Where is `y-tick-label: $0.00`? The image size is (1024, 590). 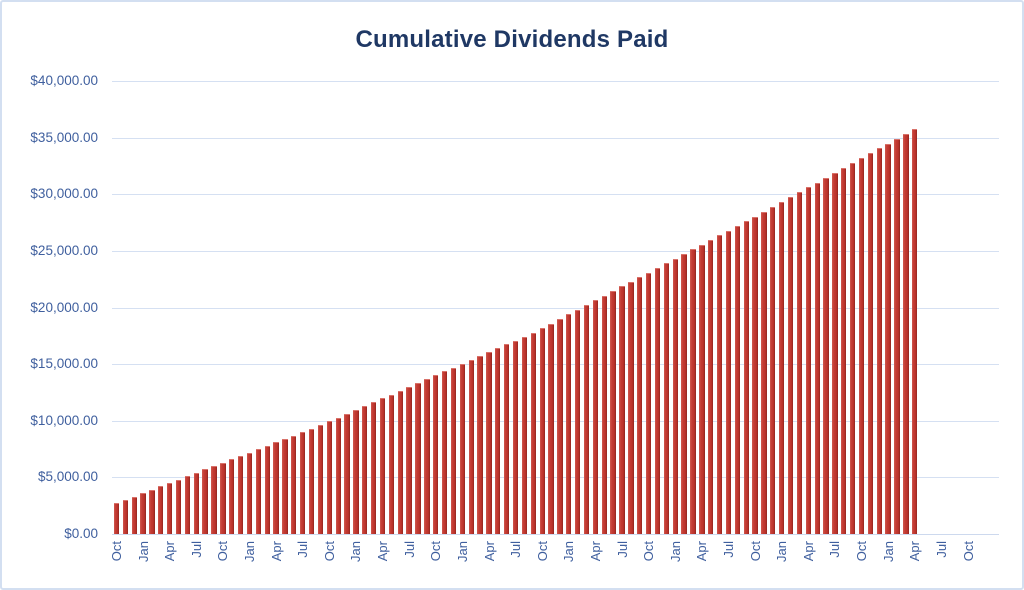 y-tick-label: $0.00 is located at coordinates (81, 533).